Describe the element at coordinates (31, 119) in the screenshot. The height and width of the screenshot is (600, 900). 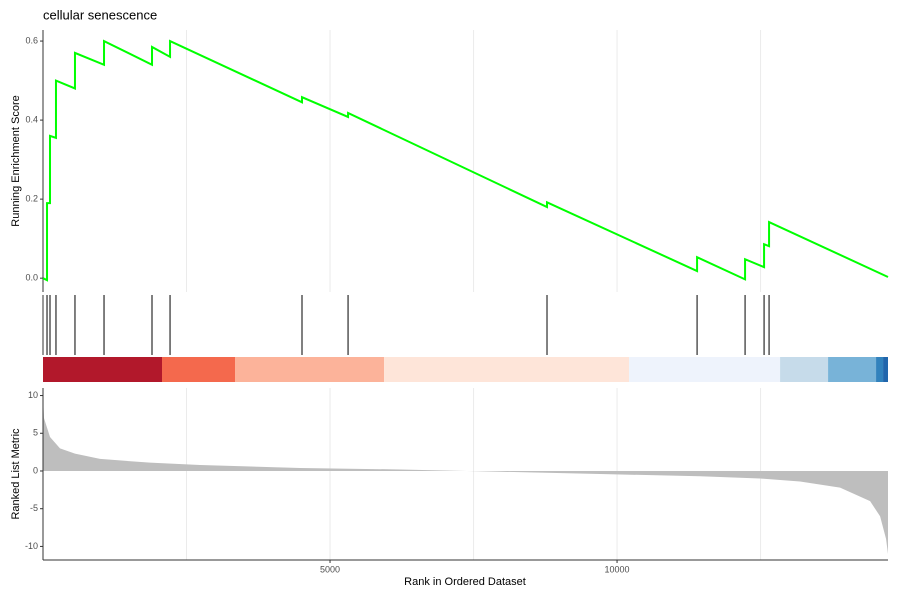
I see `y-tick-label: 0.4` at that location.